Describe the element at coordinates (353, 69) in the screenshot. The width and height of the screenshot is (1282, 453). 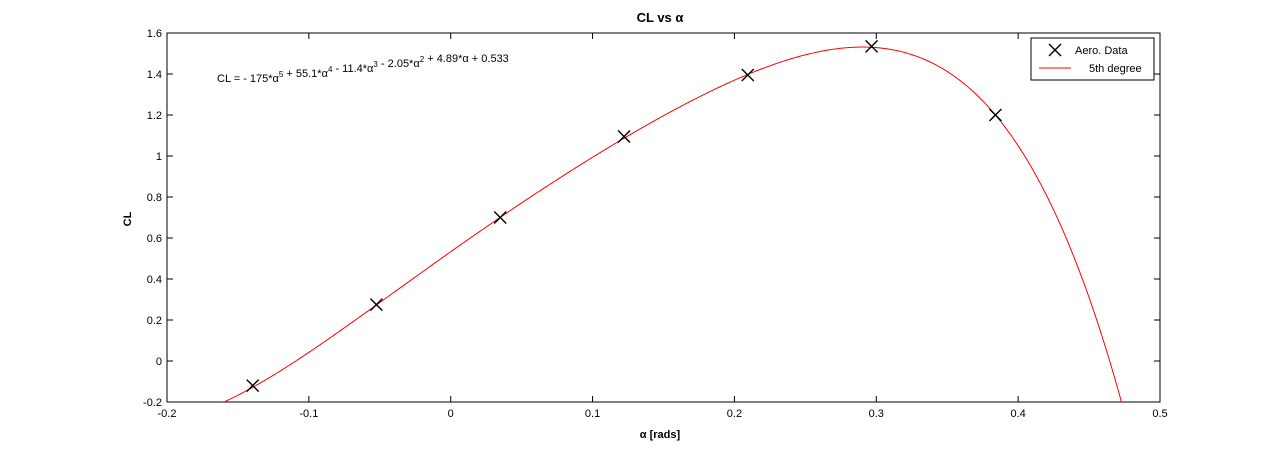
I see `equation-term: - 11.4*α` at that location.